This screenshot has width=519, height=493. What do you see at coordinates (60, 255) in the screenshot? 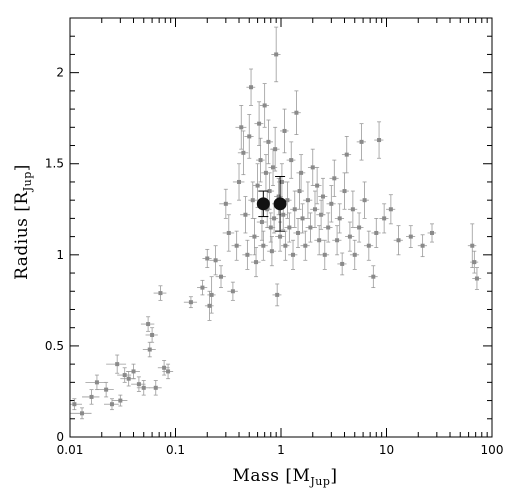
I see `y-tick-label: 1` at bounding box center [60, 255].